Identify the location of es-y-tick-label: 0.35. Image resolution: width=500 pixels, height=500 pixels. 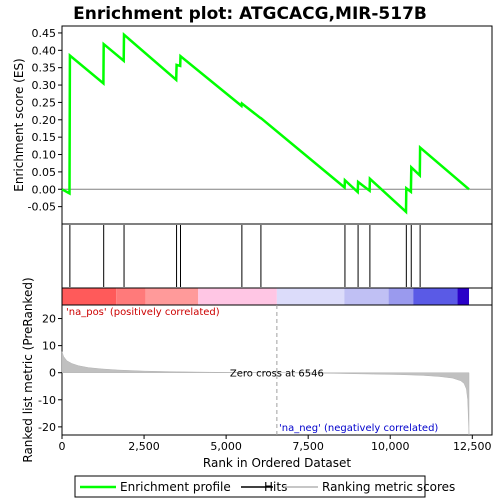
(44, 68).